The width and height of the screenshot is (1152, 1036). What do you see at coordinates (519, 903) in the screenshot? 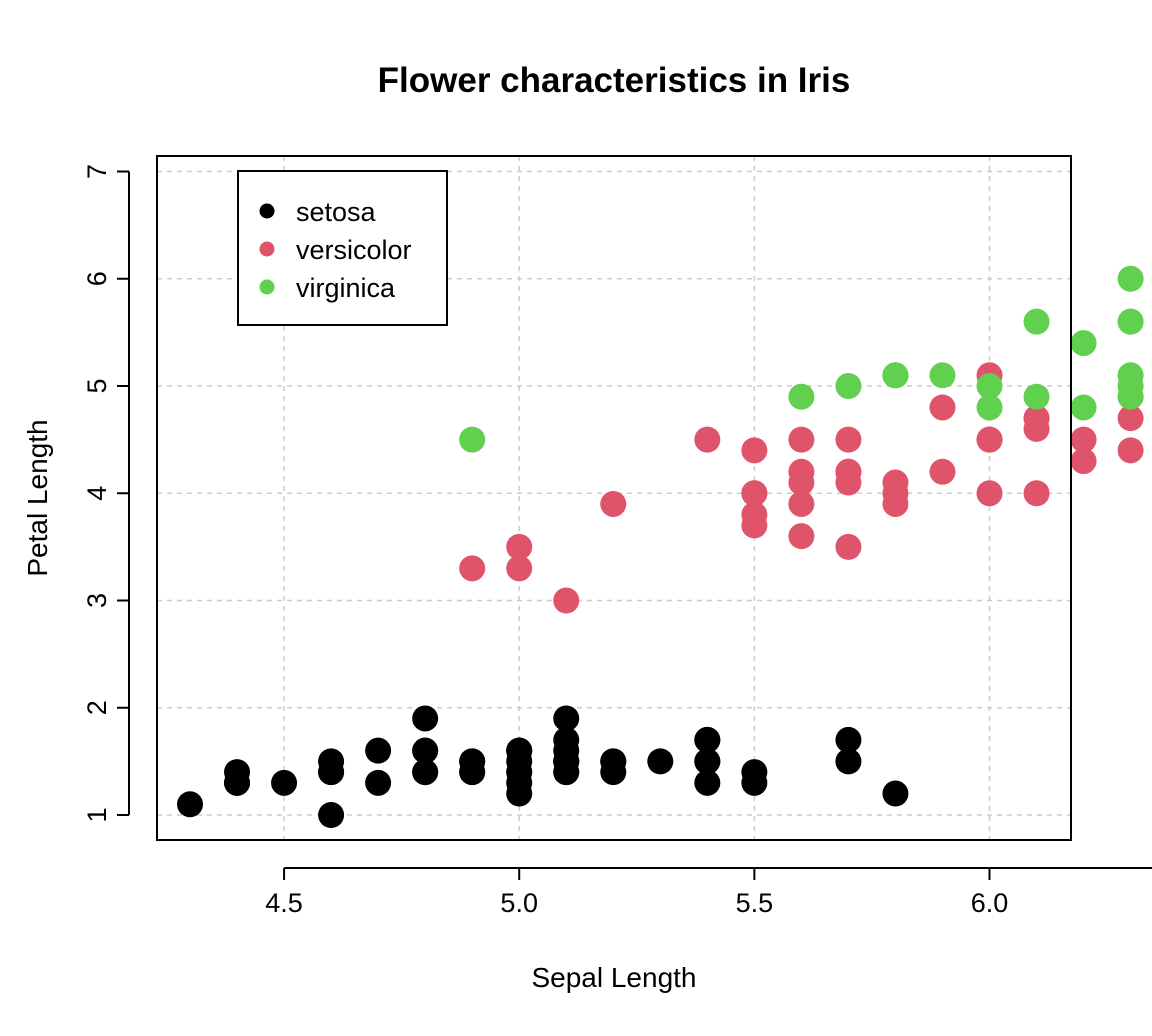
I see `x-tick-label: 5.0` at bounding box center [519, 903].